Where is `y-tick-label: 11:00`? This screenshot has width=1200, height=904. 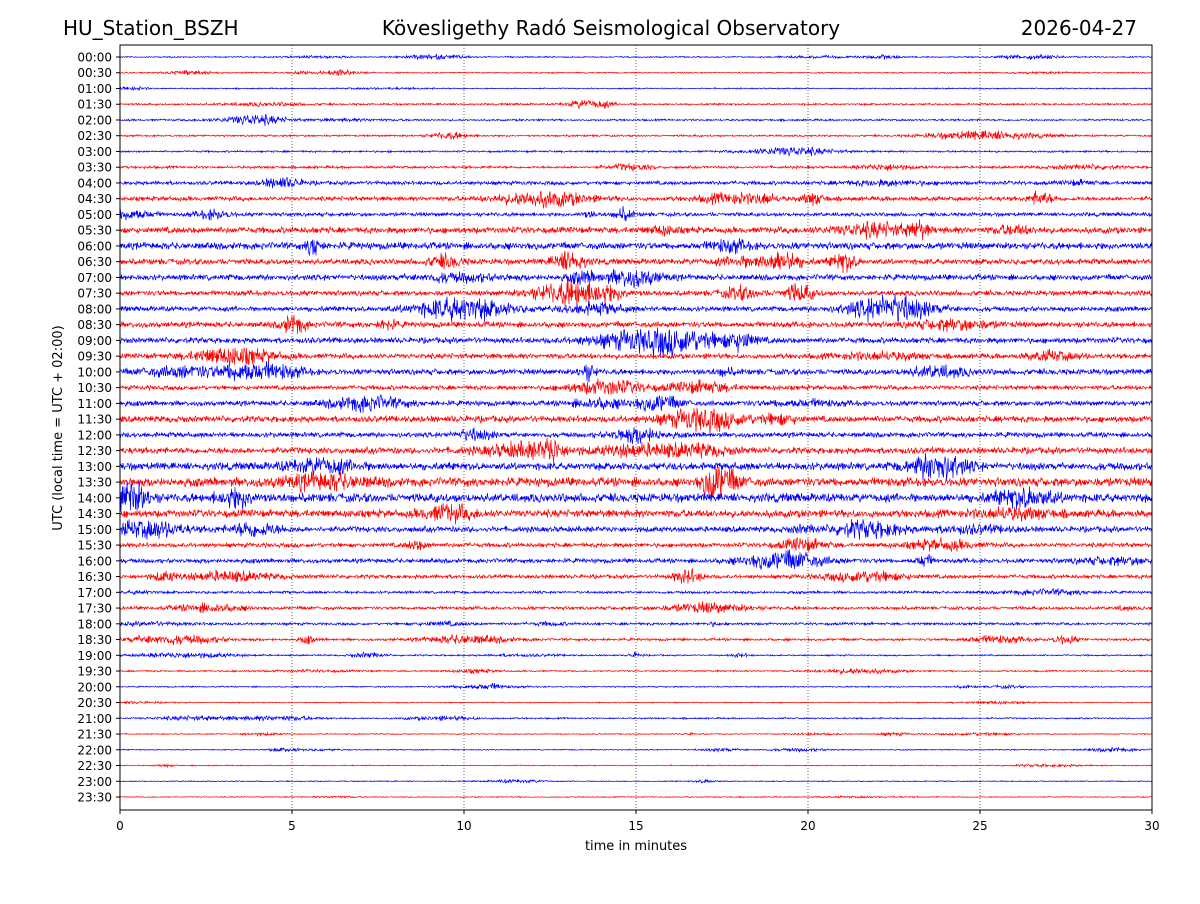
y-tick-label: 11:00 is located at coordinates (94, 404).